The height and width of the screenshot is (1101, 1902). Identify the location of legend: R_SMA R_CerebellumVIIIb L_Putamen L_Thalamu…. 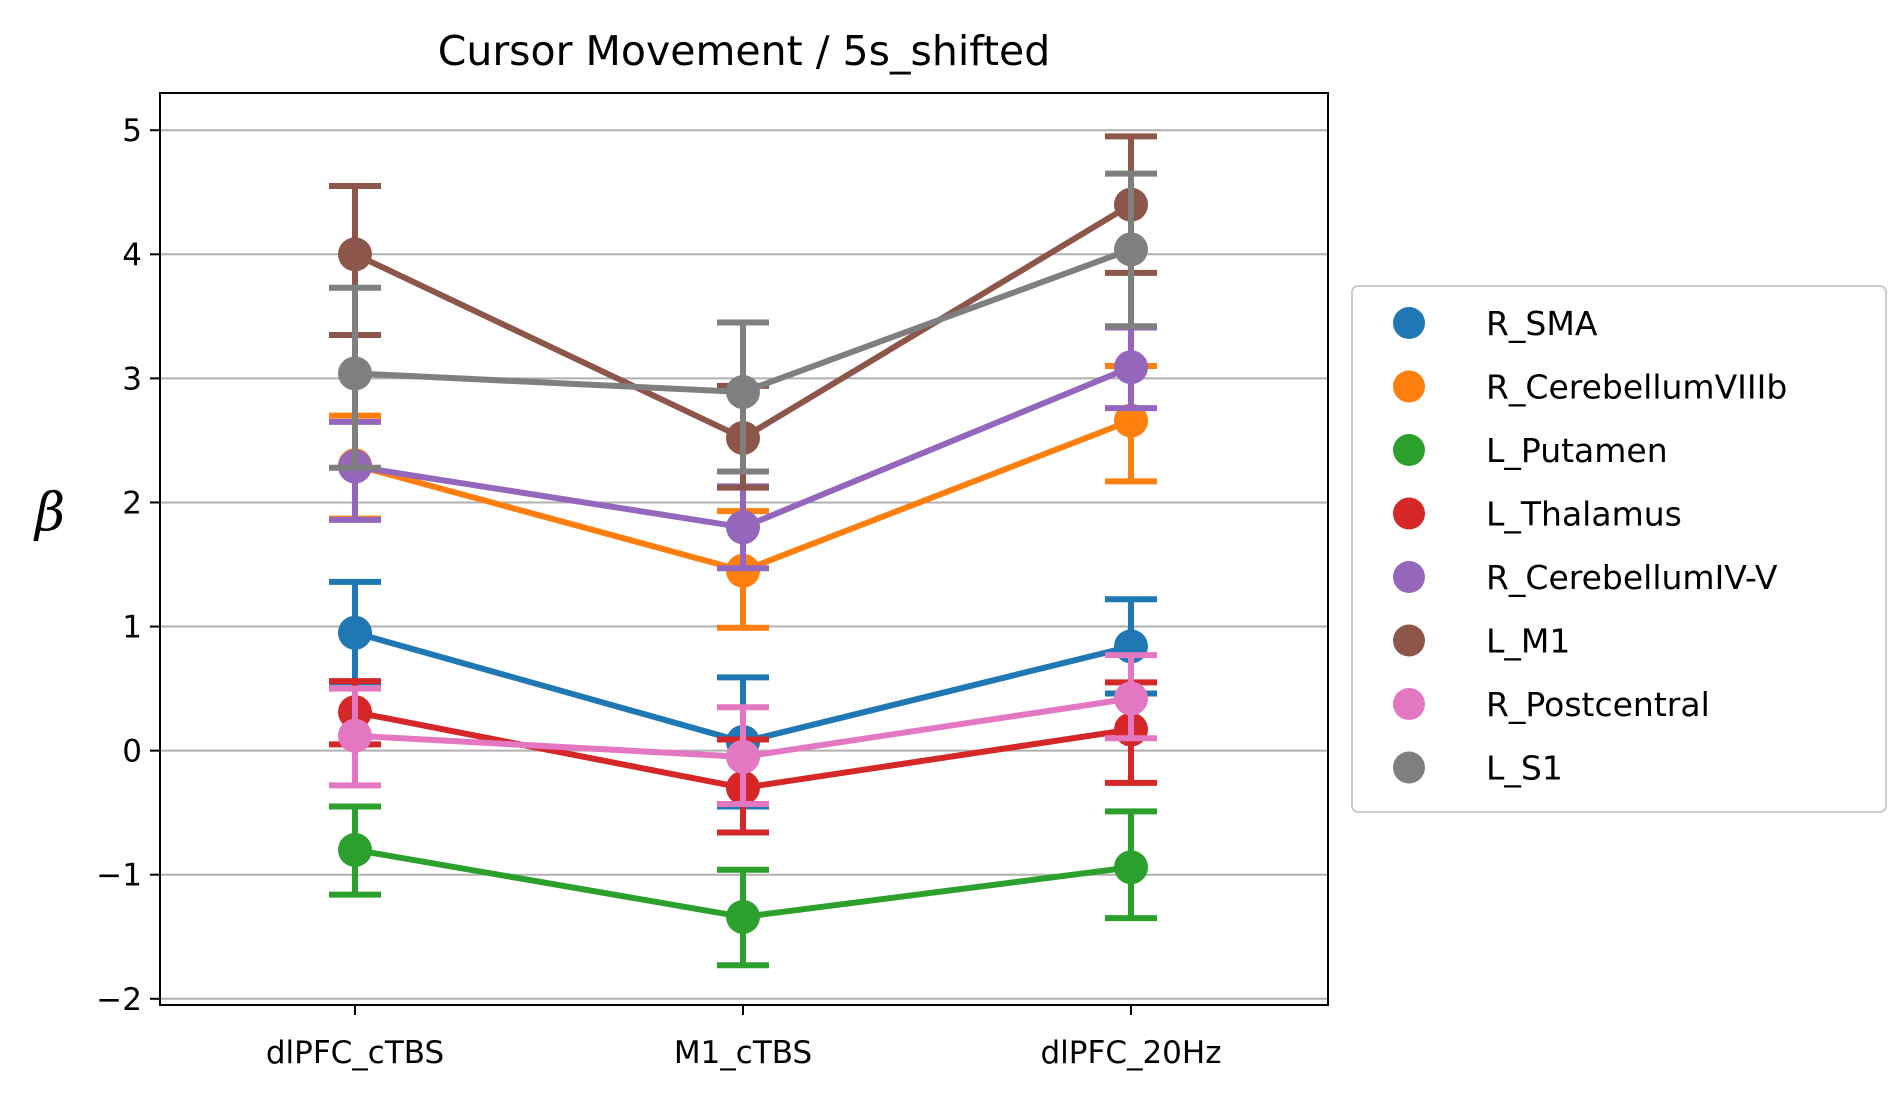
(1619, 549).